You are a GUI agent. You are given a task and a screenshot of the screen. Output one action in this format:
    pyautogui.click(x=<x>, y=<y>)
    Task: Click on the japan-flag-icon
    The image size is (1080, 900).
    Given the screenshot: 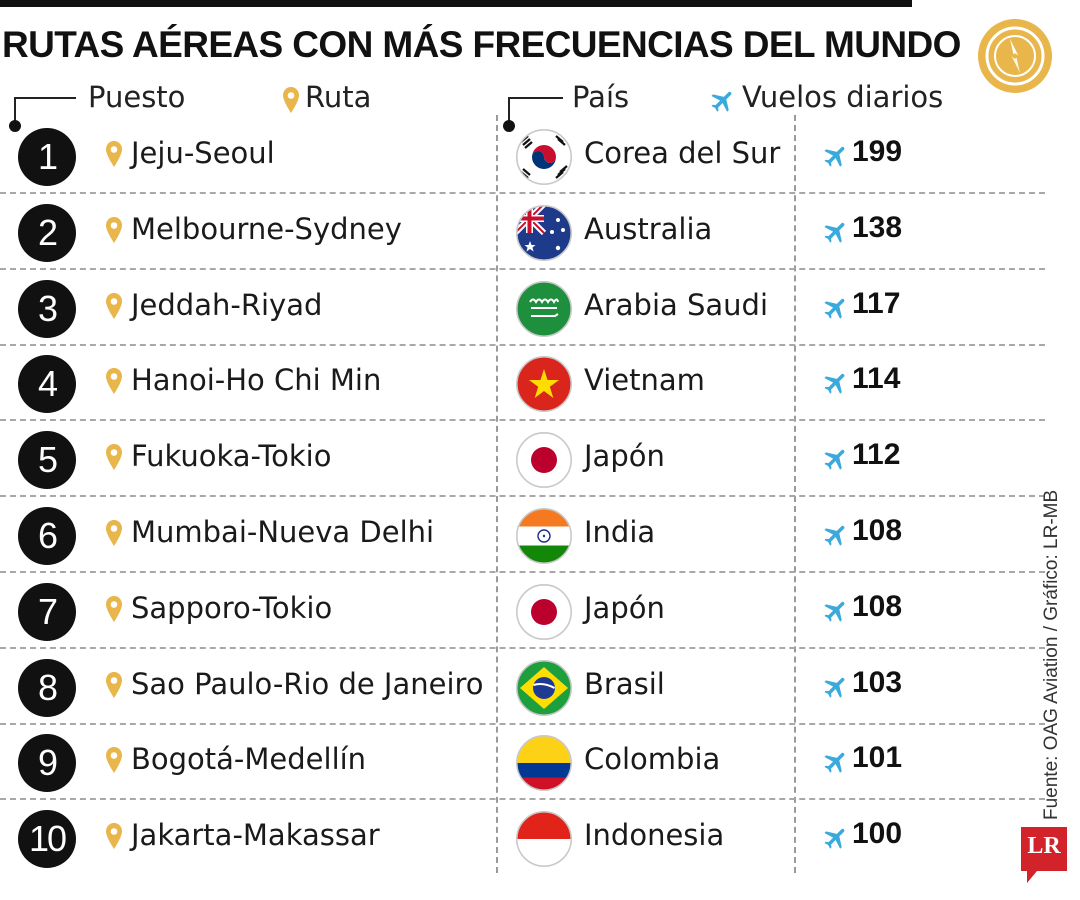 What is the action you would take?
    pyautogui.click(x=544, y=612)
    